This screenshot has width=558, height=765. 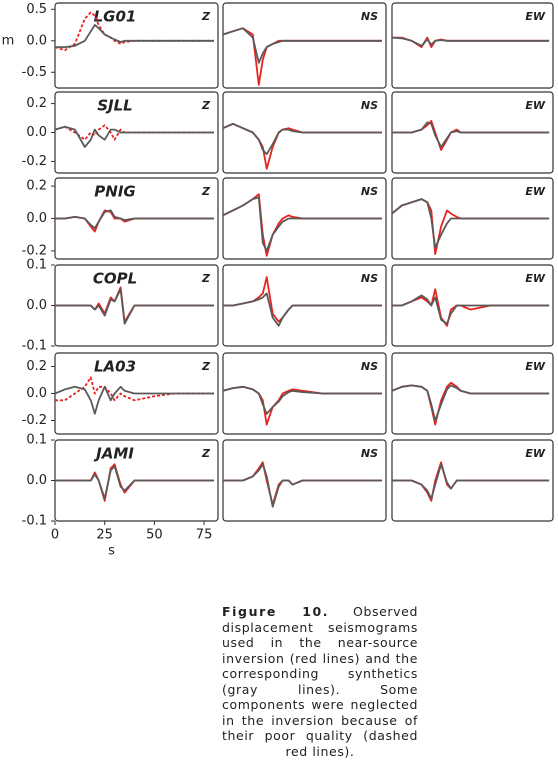 What do you see at coordinates (104, 535) in the screenshot?
I see `x-tick-label: 25` at bounding box center [104, 535].